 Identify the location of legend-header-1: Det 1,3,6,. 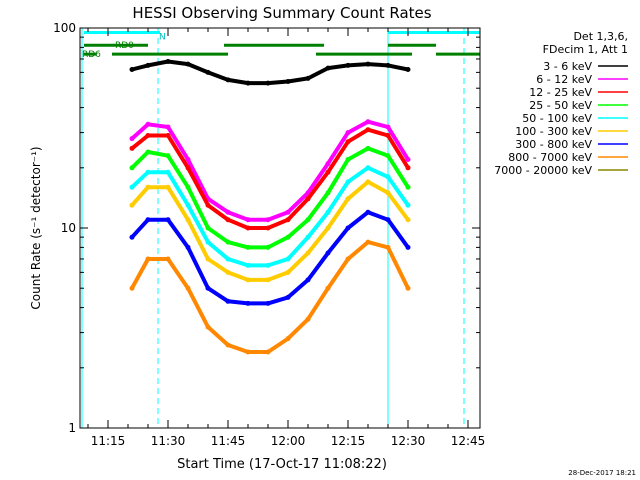
(600, 36).